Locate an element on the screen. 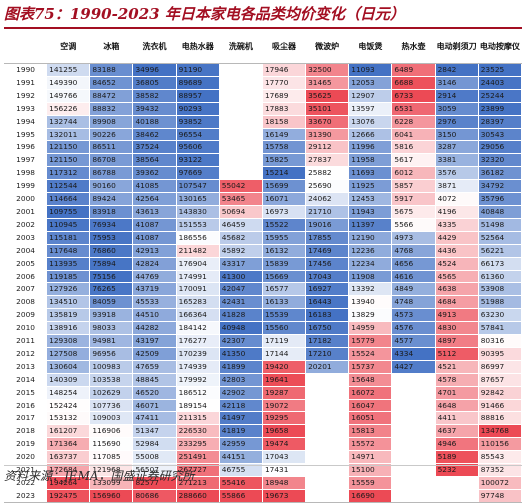 This screenshot has height=503, width=526. value-cell: 86997 is located at coordinates (500, 366).